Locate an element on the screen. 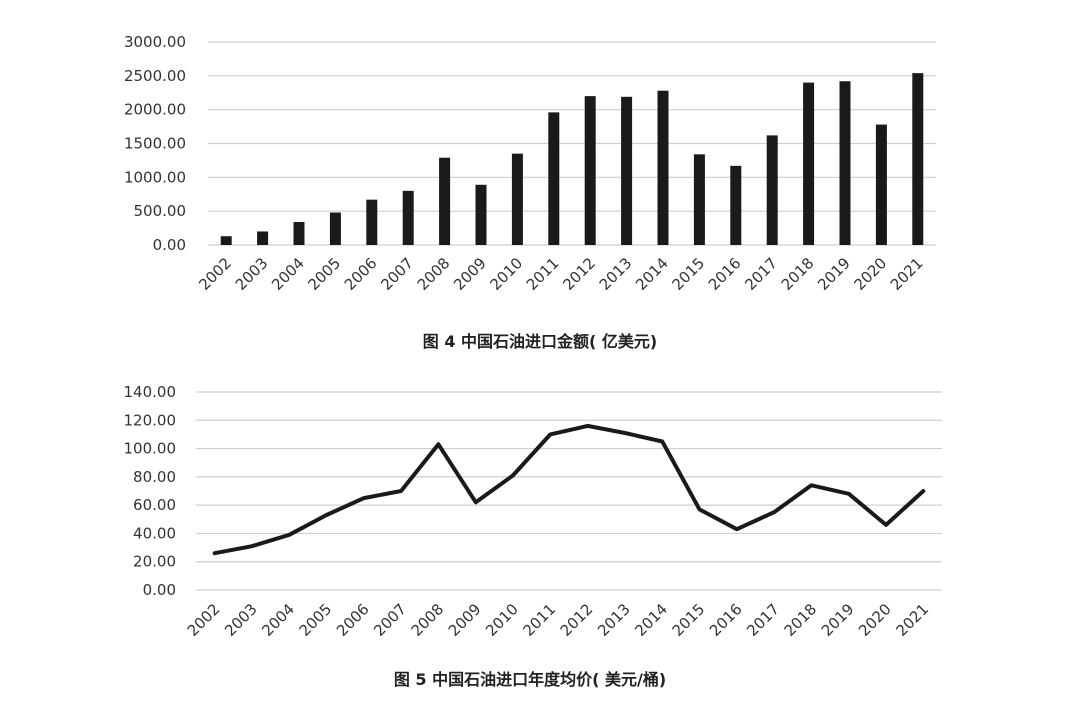 Image resolution: width=1080 pixels, height=703 pixels. bar-chart-x-tick-label: 2012 is located at coordinates (579, 274).